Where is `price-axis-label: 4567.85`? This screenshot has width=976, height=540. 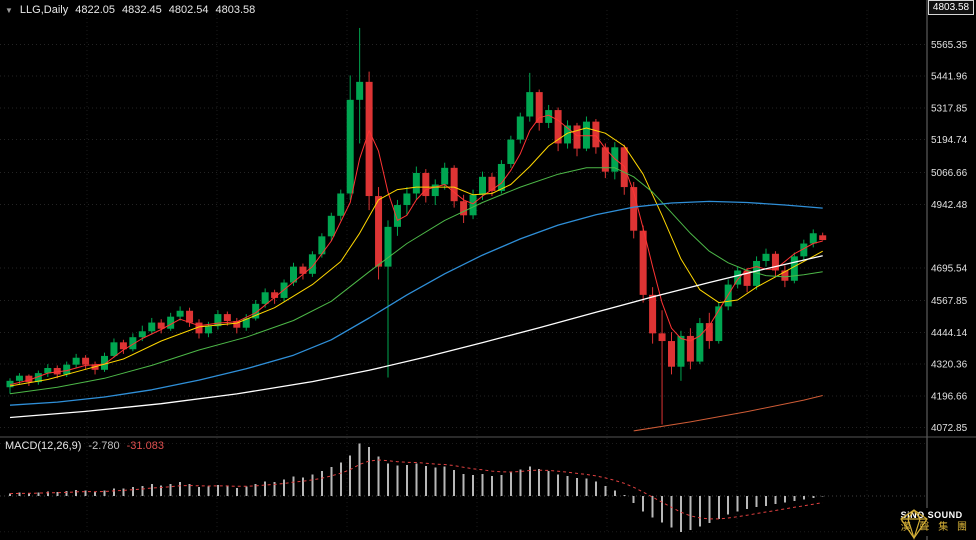 price-axis-label: 4567.85 is located at coordinates (949, 301).